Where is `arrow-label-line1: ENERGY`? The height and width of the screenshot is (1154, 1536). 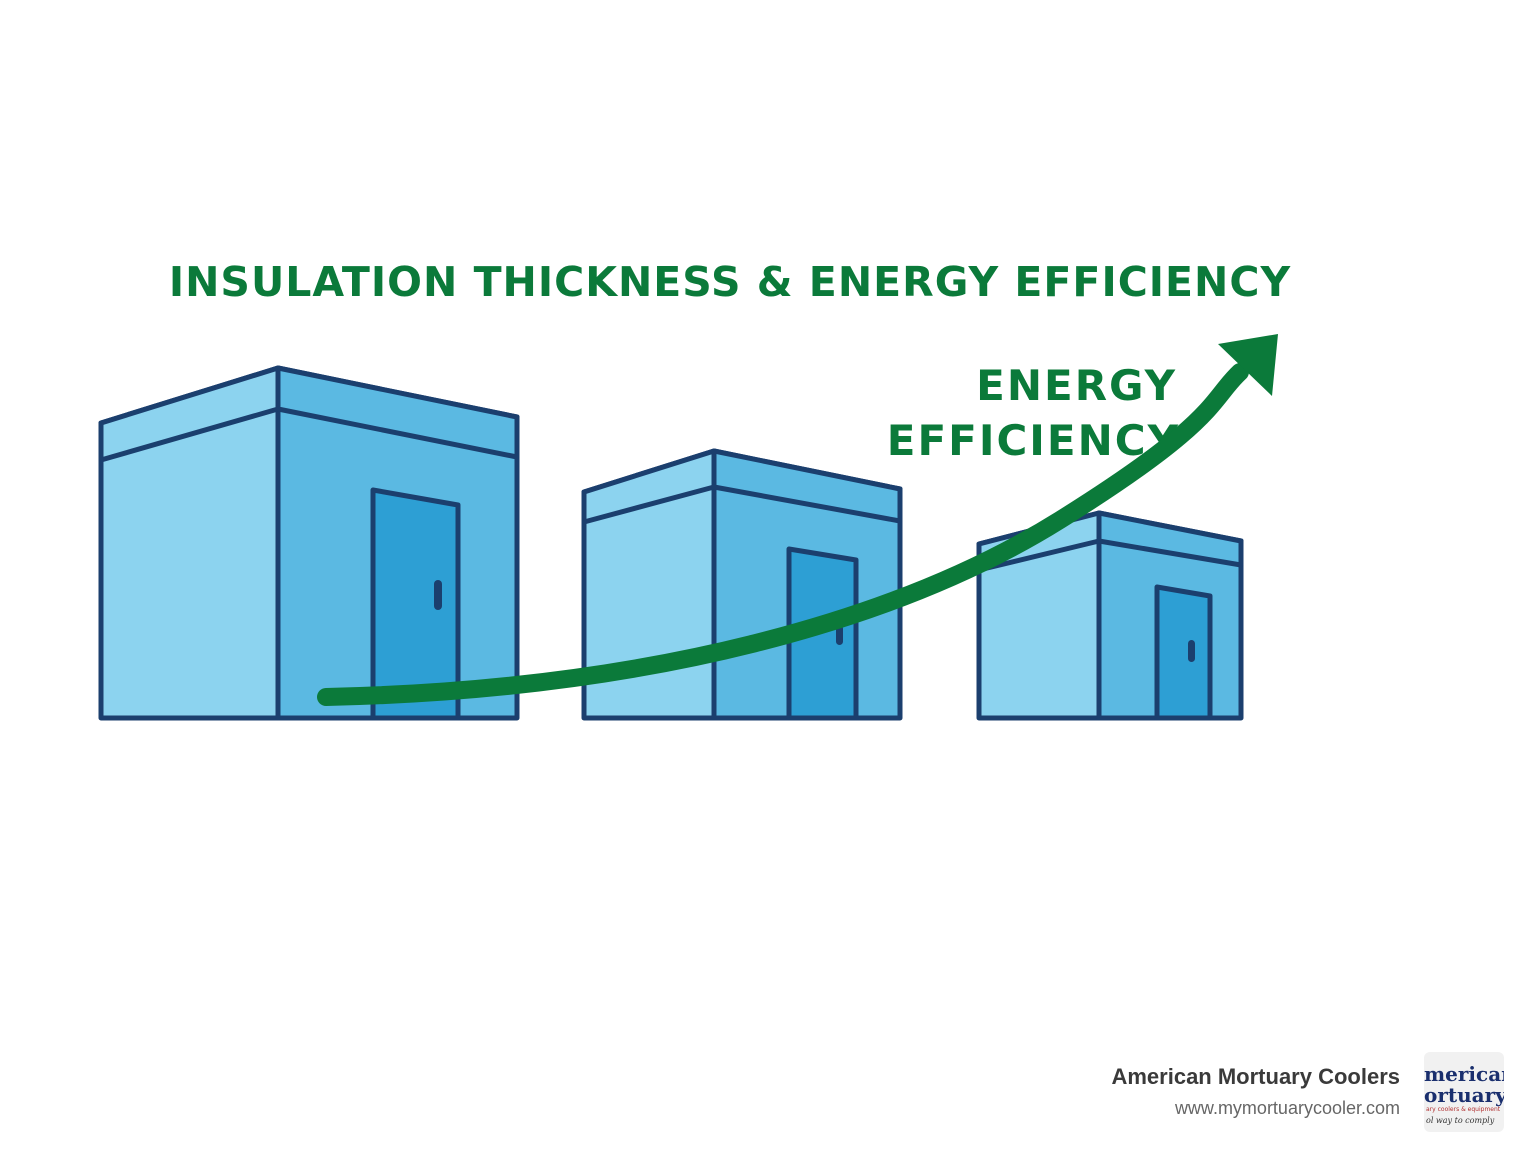
arrow-label-line1: ENERGY is located at coordinates (1076, 385).